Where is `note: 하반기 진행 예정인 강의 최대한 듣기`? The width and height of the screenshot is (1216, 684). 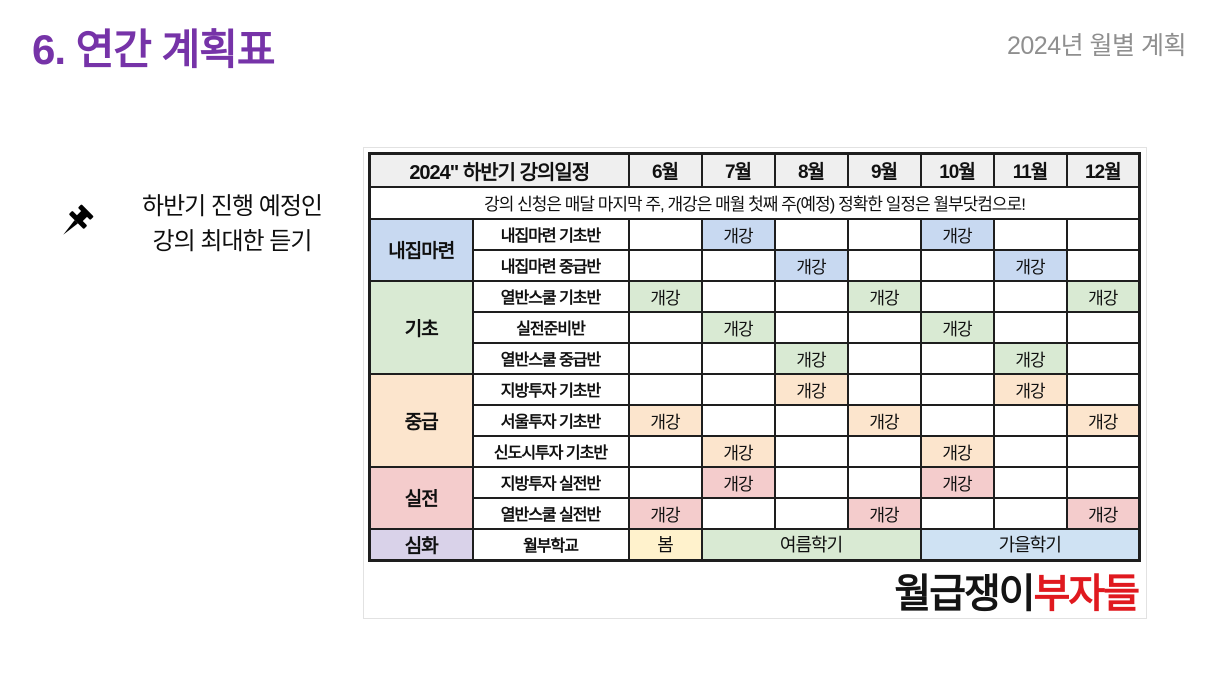 note: 하반기 진행 예정인 강의 최대한 듣기 is located at coordinates (205, 225).